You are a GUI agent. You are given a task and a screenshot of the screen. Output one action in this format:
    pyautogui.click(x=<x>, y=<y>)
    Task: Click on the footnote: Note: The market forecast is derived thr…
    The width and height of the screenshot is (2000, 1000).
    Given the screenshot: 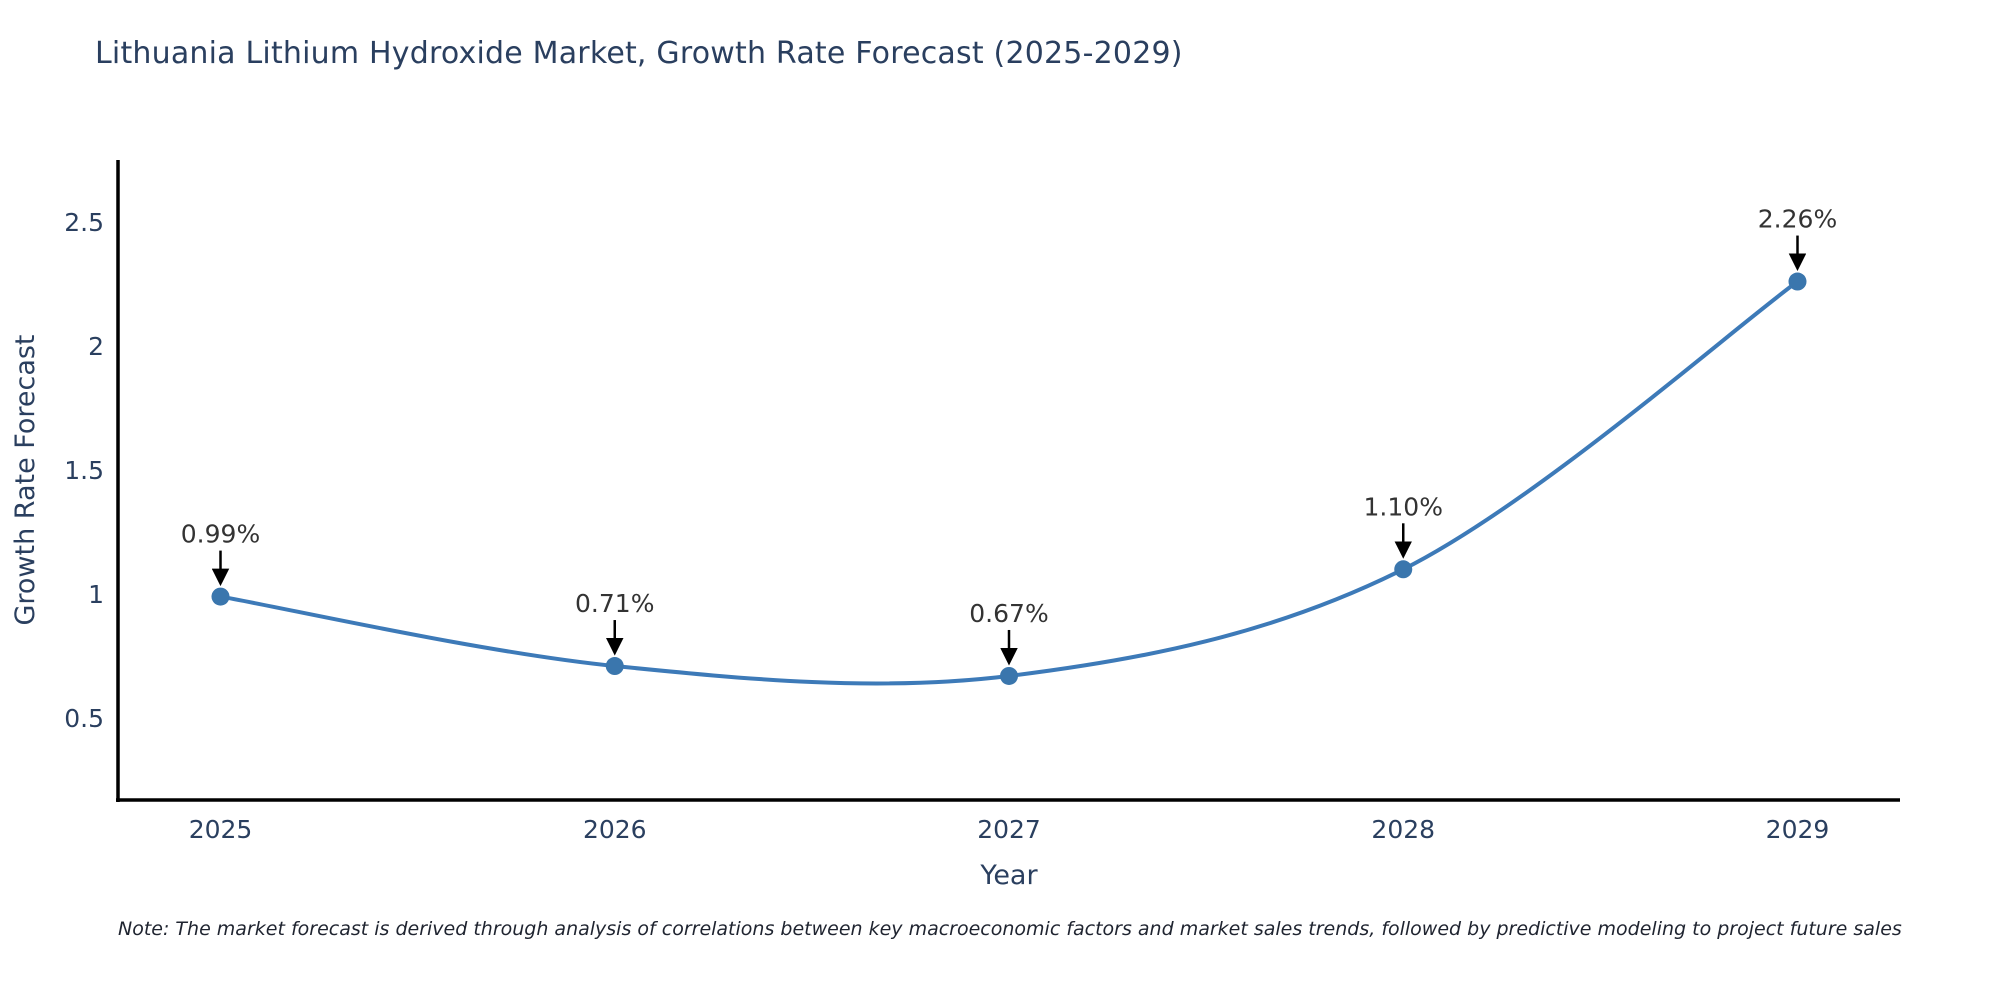 What is the action you would take?
    pyautogui.click(x=1010, y=929)
    